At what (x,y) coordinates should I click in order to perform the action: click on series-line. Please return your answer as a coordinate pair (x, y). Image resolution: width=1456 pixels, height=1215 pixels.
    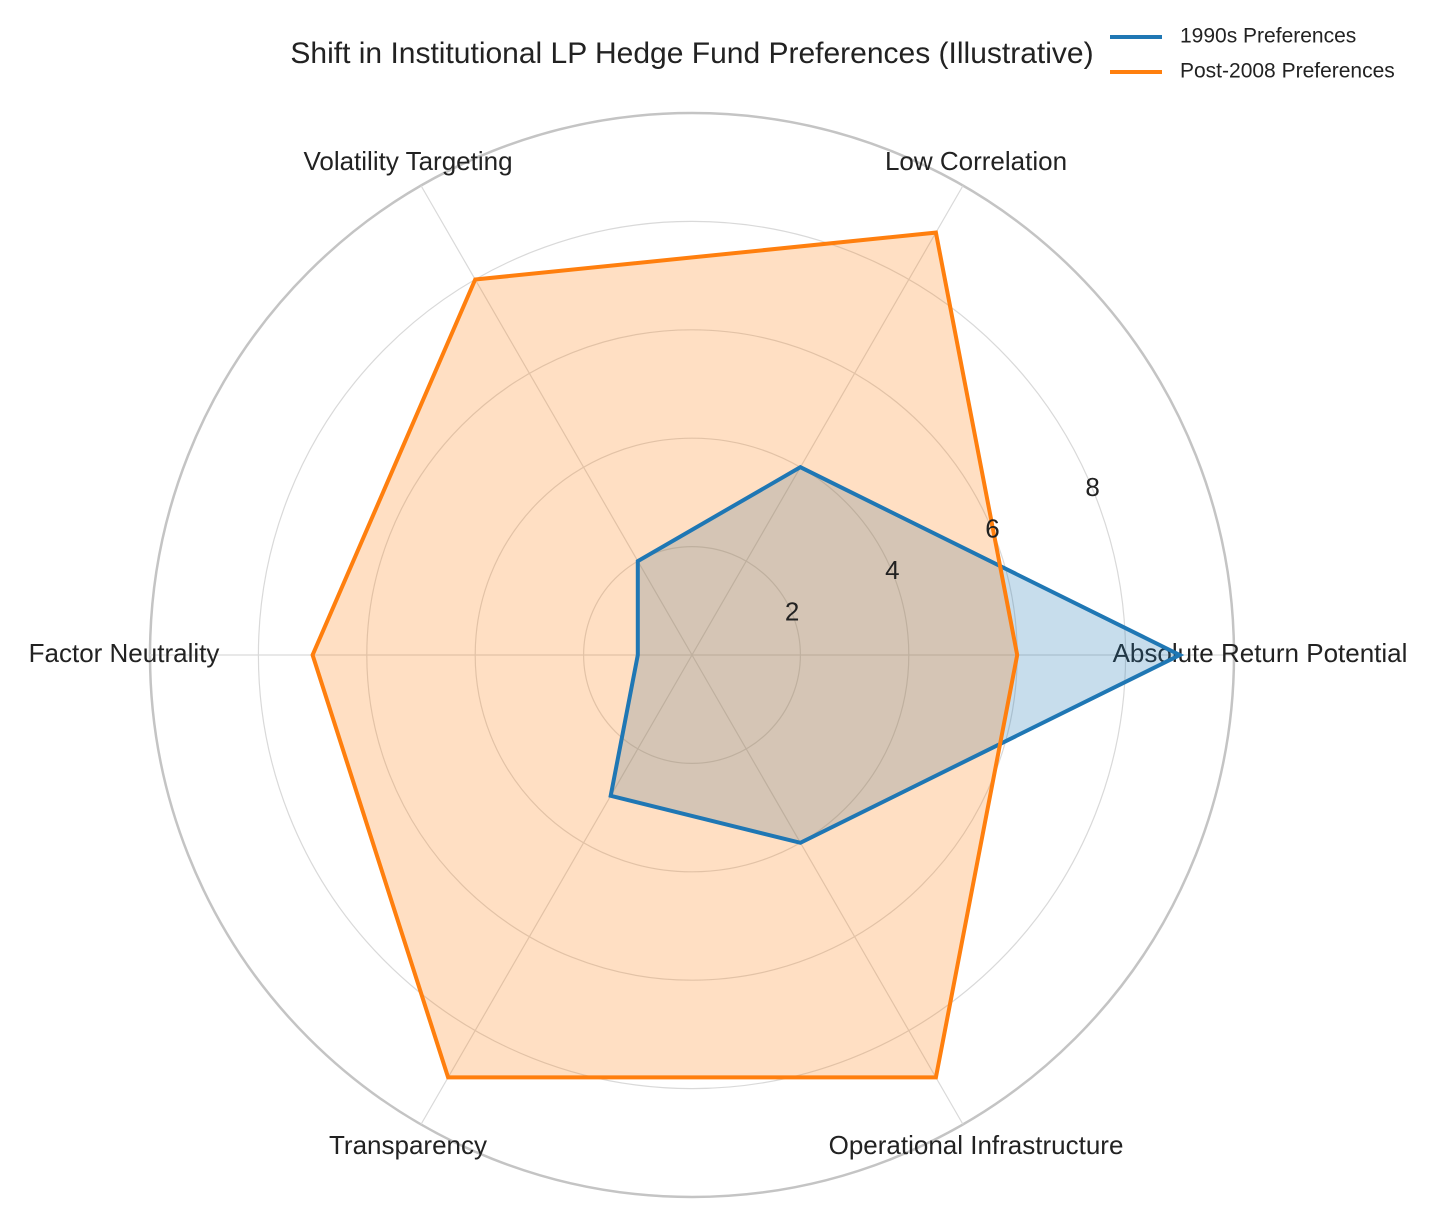
    Looking at the image, I should click on (896, 654).